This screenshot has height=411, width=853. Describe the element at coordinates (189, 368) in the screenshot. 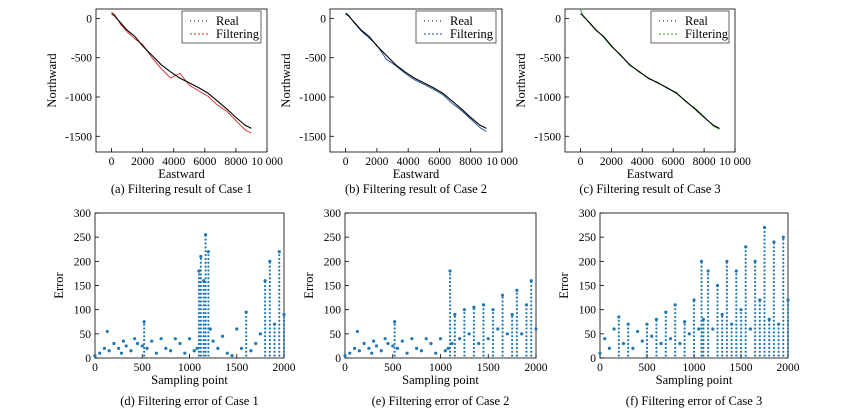

I see `x-tick-label: 1000` at that location.